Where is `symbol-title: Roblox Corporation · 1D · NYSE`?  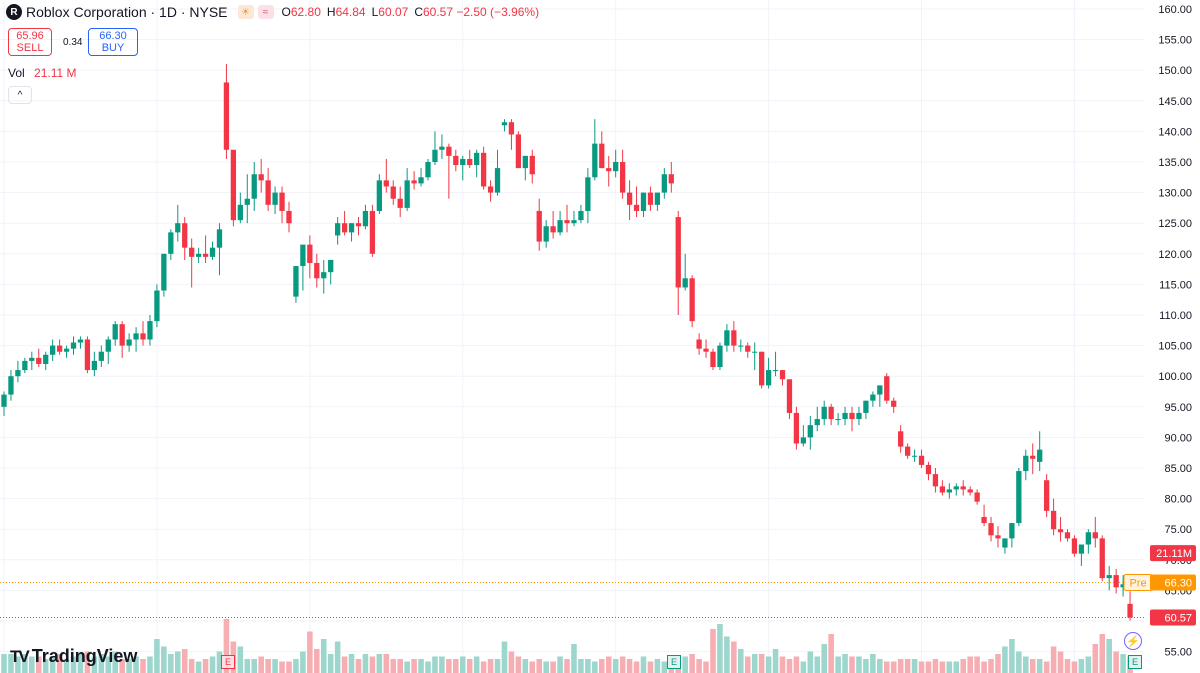 symbol-title: Roblox Corporation · 1D · NYSE is located at coordinates (127, 12).